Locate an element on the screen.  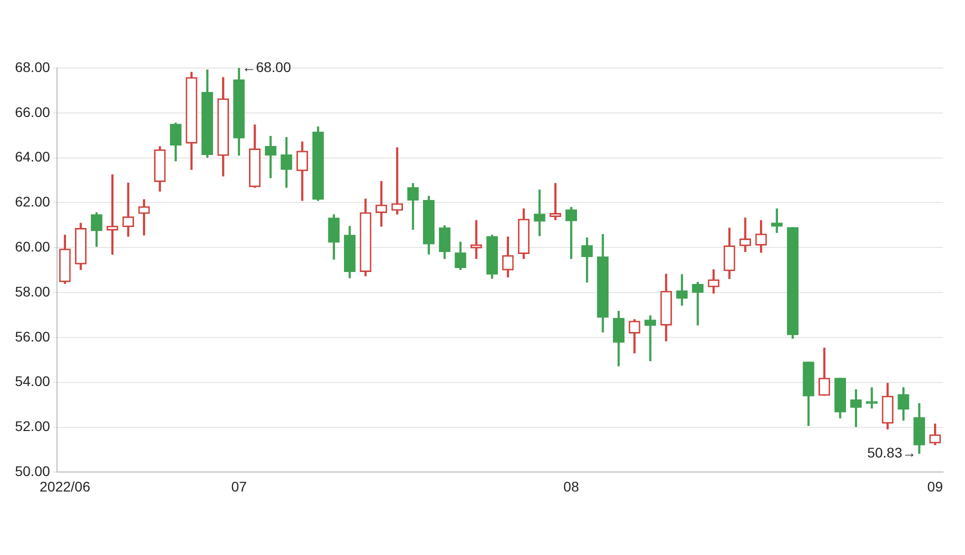
y-tick-label: 64.00 is located at coordinates (32, 156).